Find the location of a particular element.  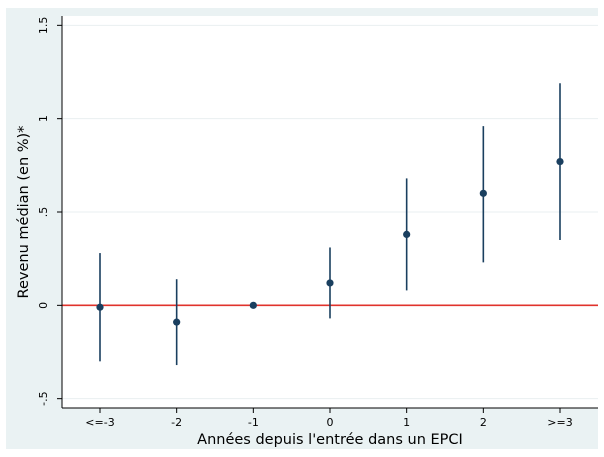

y-tick-label: 1.5 is located at coordinates (43, 26).